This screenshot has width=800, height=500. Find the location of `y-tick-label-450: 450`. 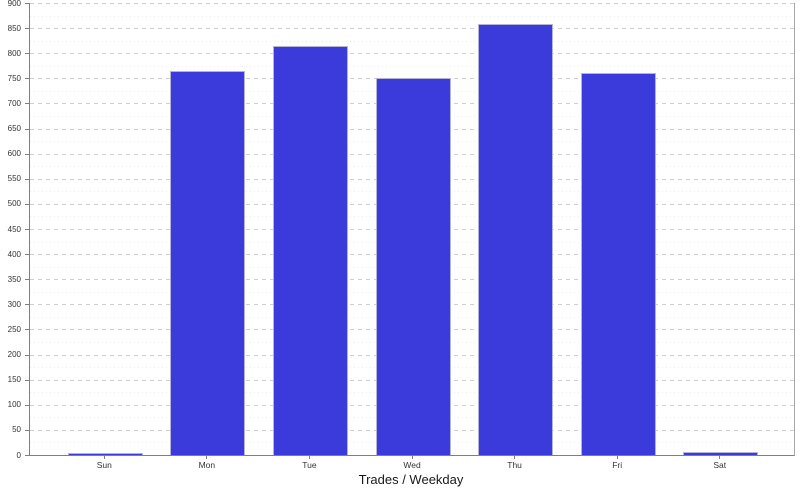

y-tick-label-450: 450 is located at coordinates (14, 229).